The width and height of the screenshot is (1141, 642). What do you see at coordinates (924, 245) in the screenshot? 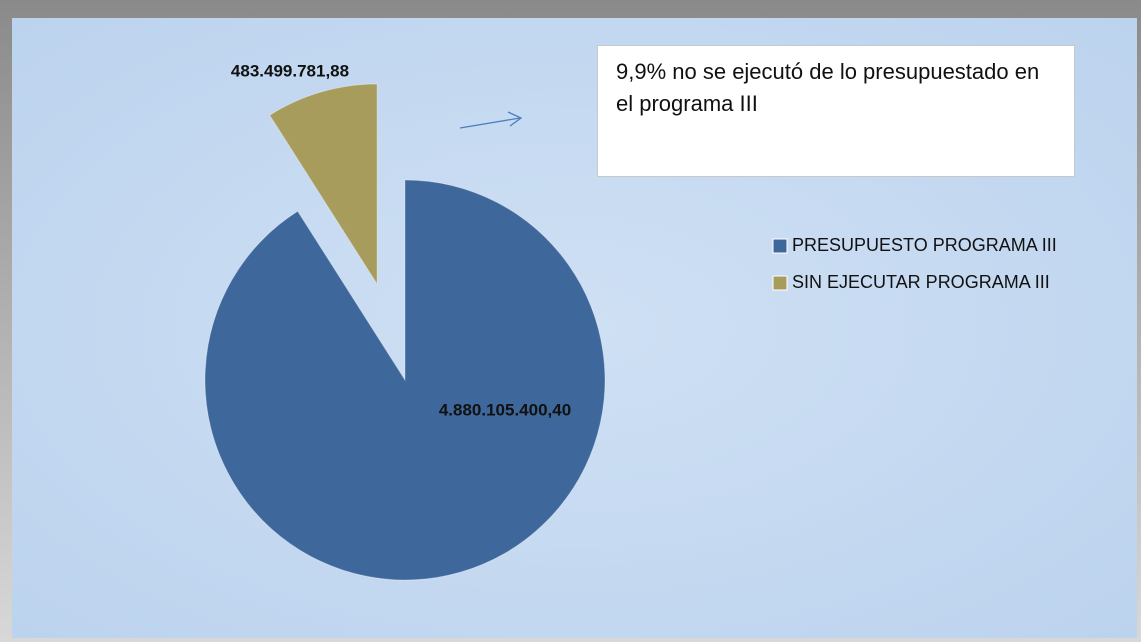
I see `legend-label: PRESUPUESTO PROGRAMA III` at bounding box center [924, 245].